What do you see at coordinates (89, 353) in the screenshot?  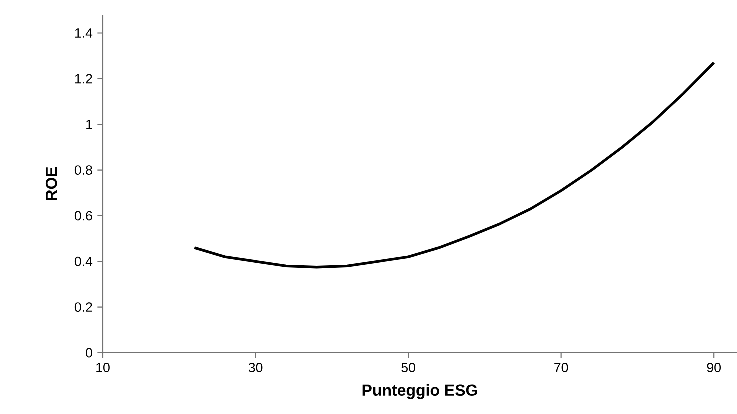 I see `y-tick-label: 0` at bounding box center [89, 353].